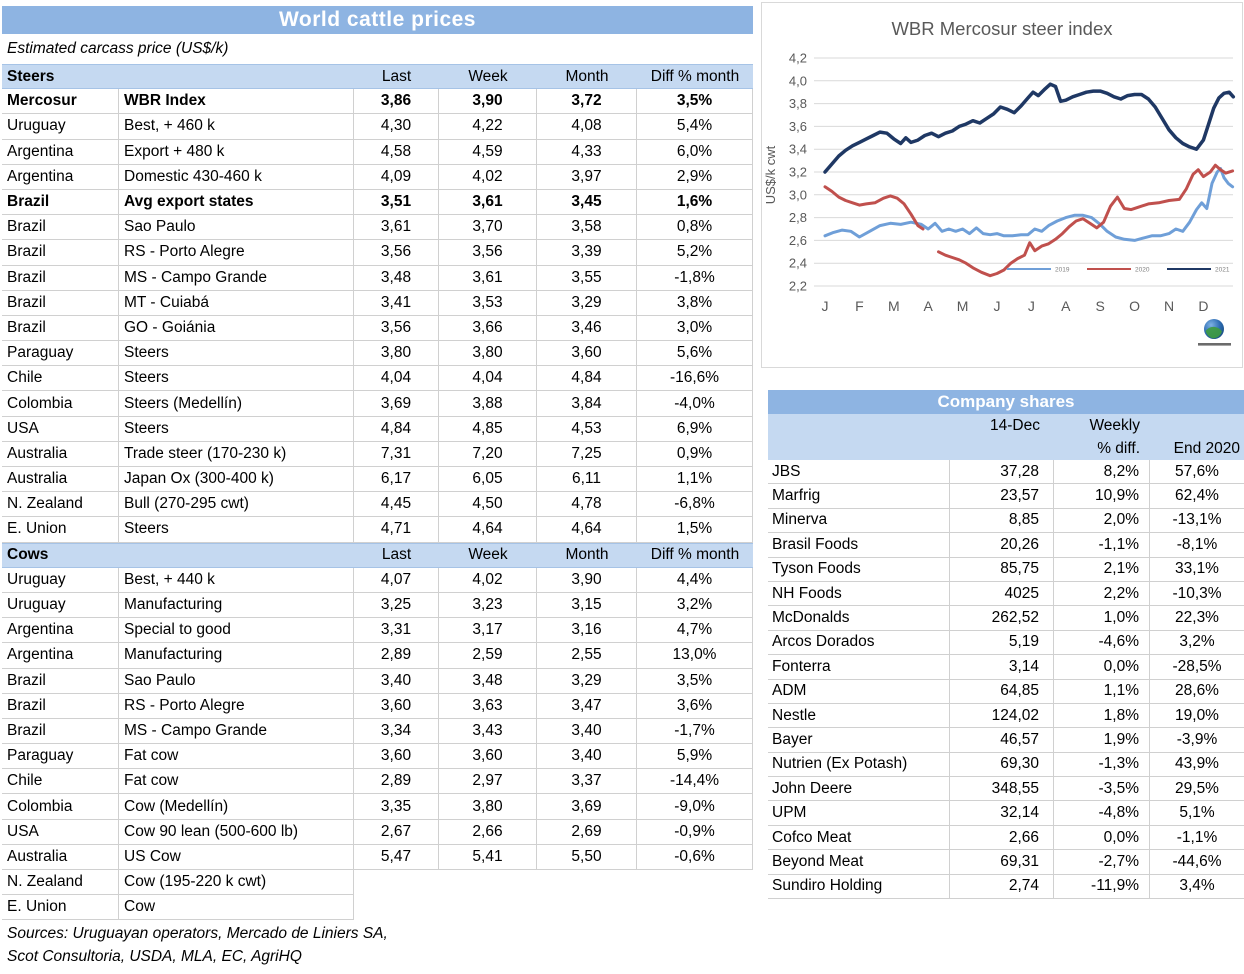  I want to click on table-row: Chile Steers 4,04 4,04 4,84 -16,6%, so click(377, 379).